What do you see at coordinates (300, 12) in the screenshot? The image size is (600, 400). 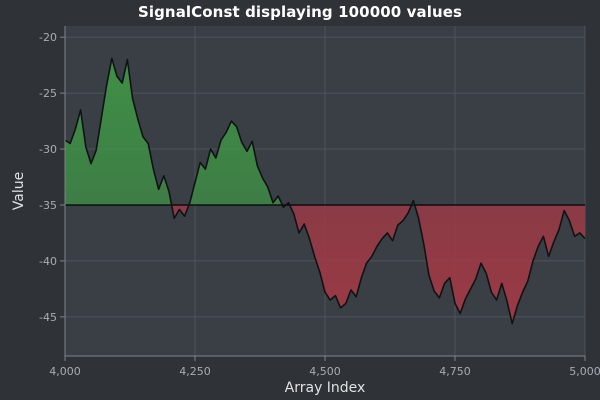 I see `chart-title: SignalConst displaying 100000 values` at bounding box center [300, 12].